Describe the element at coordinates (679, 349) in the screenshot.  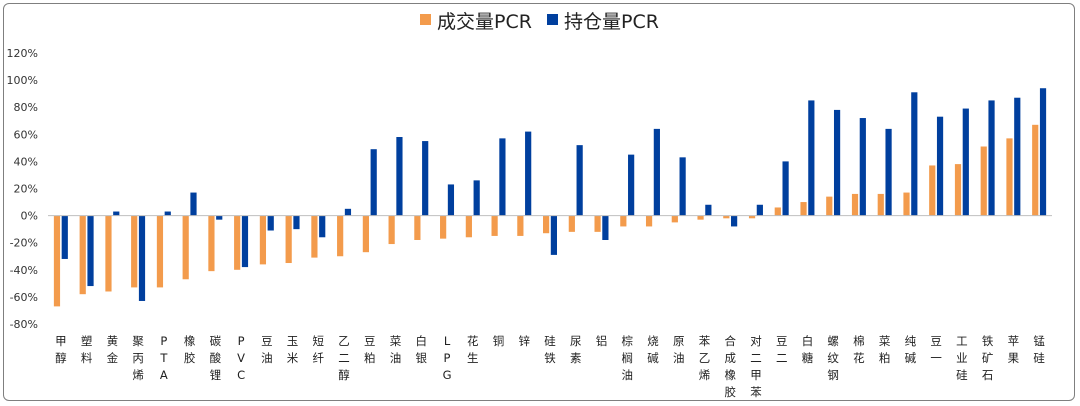
I see `category-label: 原油` at that location.